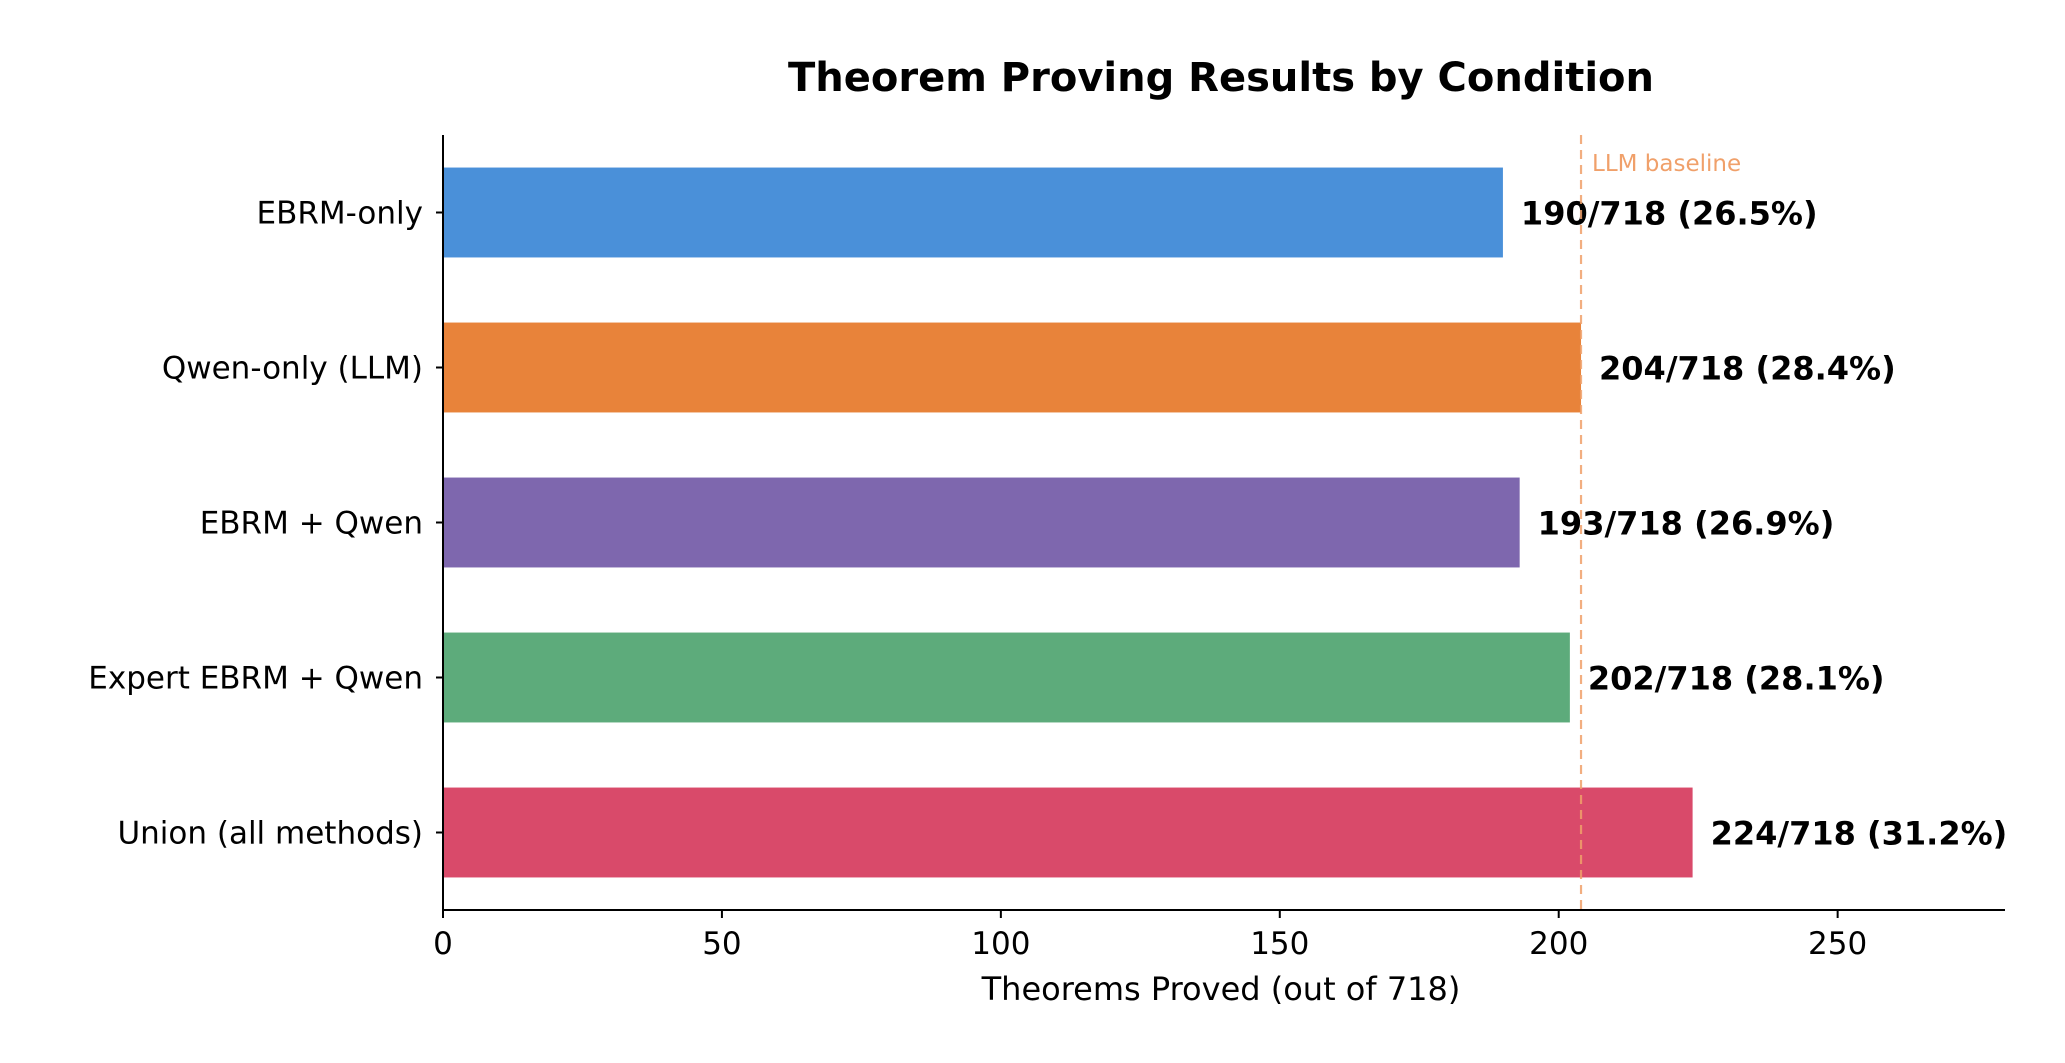  I want to click on data-label: 190/718 (26.5%), so click(1669, 214).